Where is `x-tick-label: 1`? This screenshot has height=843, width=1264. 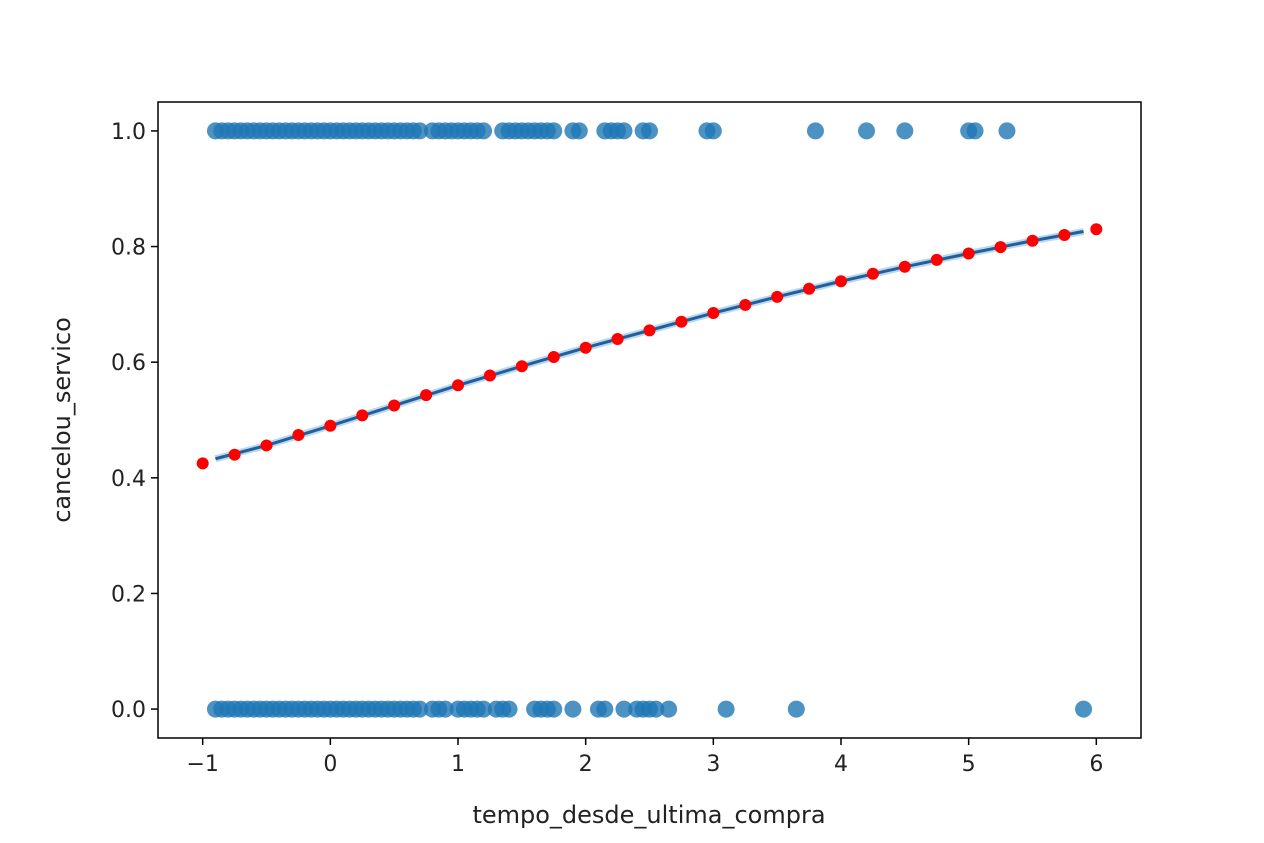
x-tick-label: 1 is located at coordinates (458, 764).